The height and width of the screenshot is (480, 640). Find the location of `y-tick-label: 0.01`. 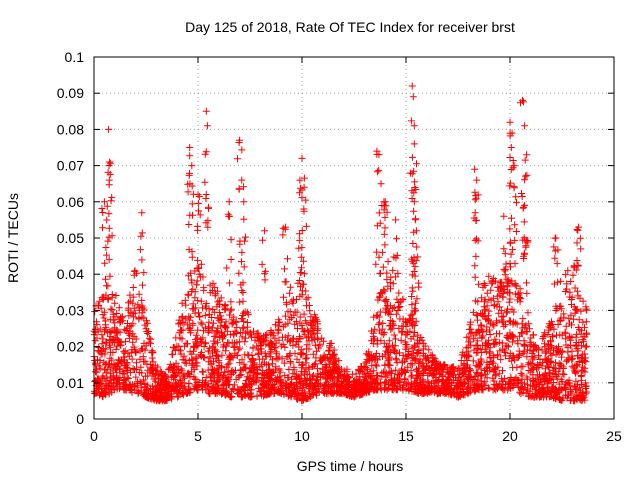

y-tick-label: 0.01 is located at coordinates (70, 383).